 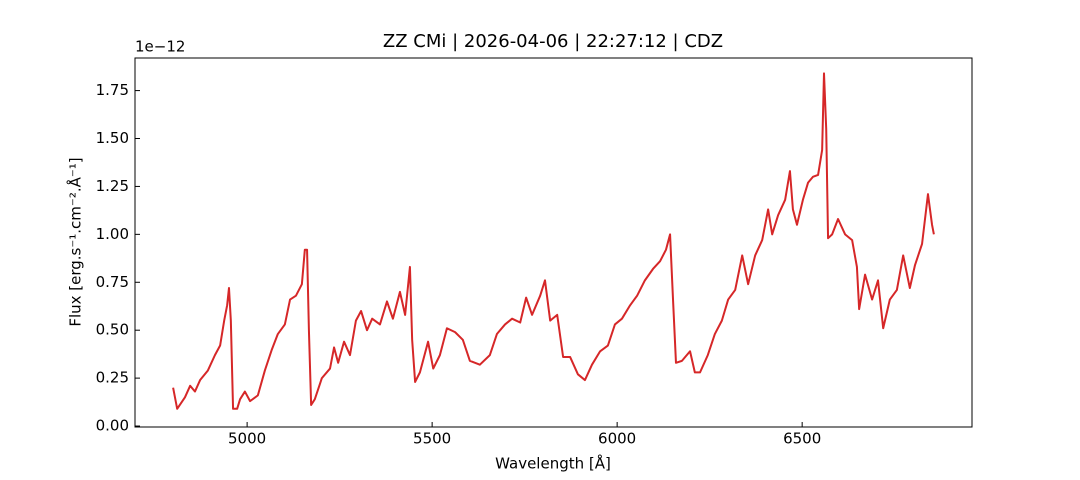 What do you see at coordinates (112, 426) in the screenshot?
I see `y-tick-label: 0.00` at bounding box center [112, 426].